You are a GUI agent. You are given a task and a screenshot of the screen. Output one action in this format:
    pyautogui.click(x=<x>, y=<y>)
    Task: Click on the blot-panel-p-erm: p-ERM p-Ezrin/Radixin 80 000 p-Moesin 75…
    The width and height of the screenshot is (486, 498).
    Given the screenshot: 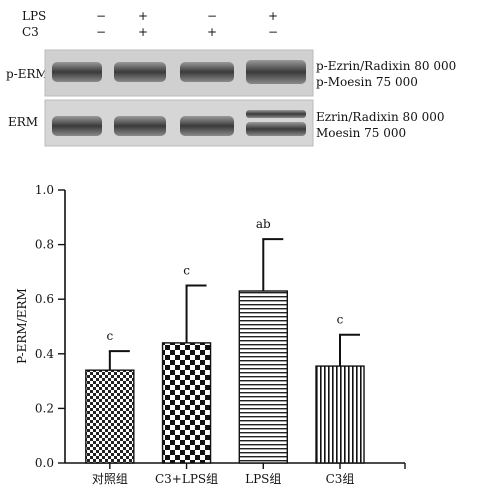 What is the action you would take?
    pyautogui.click(x=231, y=73)
    